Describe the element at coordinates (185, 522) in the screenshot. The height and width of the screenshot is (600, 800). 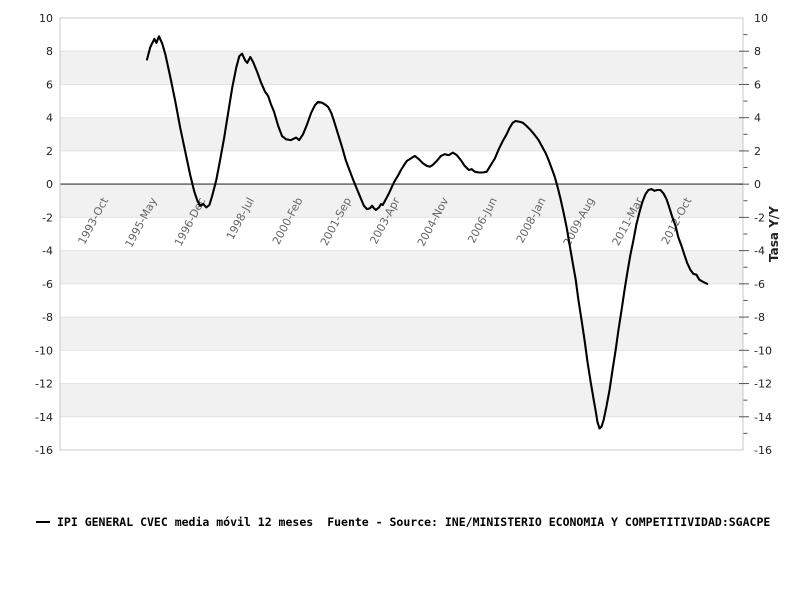
I see `legend-series-label: IPI GENERAL CVEC media móvil 12 meses` at that location.